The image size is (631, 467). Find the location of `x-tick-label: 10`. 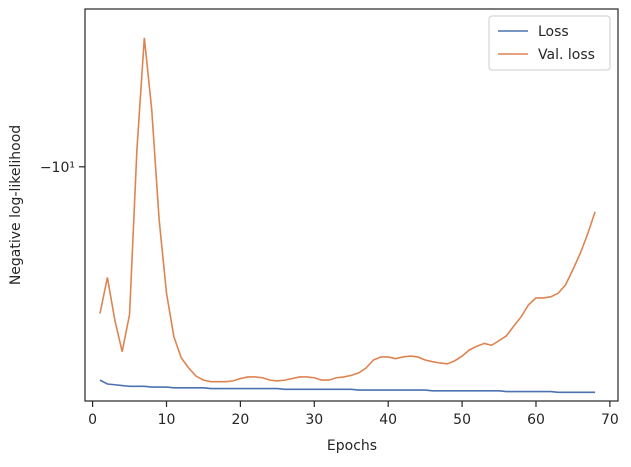

x-tick-label: 10 is located at coordinates (167, 420).